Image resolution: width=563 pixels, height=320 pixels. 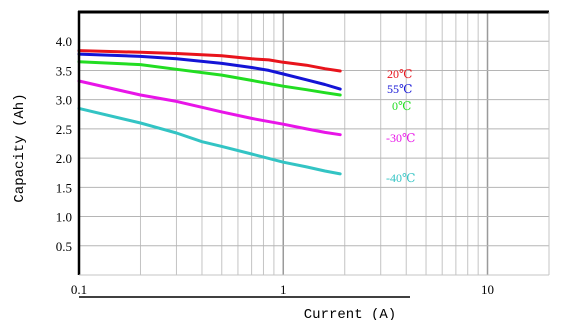 I want to click on x-tick-label: 10, so click(x=487, y=289).